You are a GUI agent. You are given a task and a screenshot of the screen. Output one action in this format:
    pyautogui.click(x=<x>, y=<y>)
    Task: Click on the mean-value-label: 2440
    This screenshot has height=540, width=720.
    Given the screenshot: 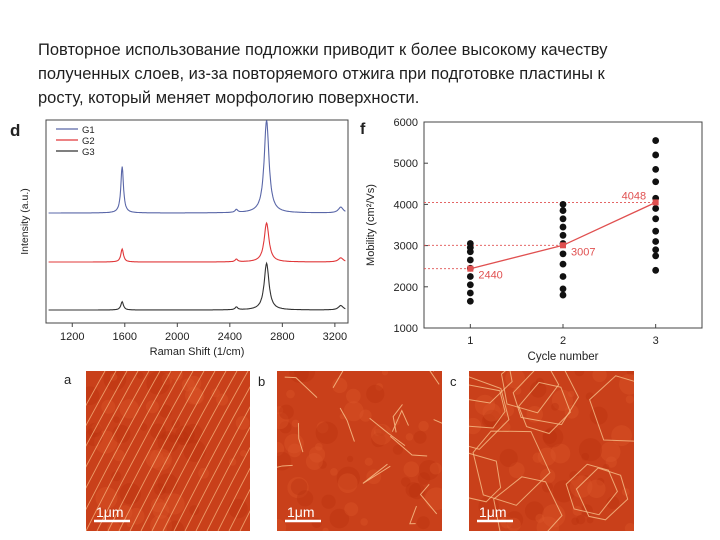 What is the action you would take?
    pyautogui.click(x=490, y=276)
    